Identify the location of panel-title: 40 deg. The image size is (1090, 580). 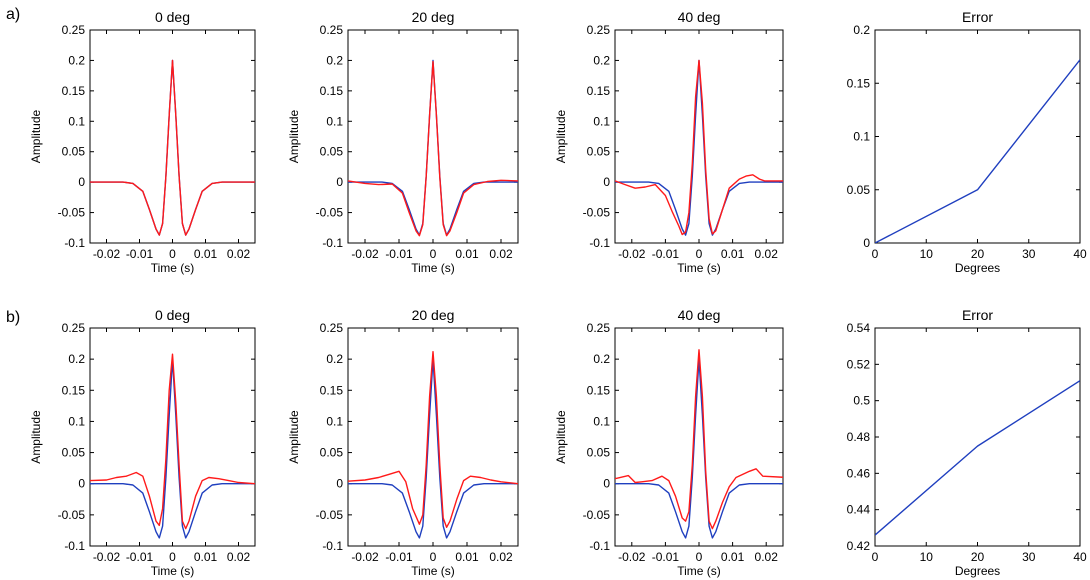
(699, 17).